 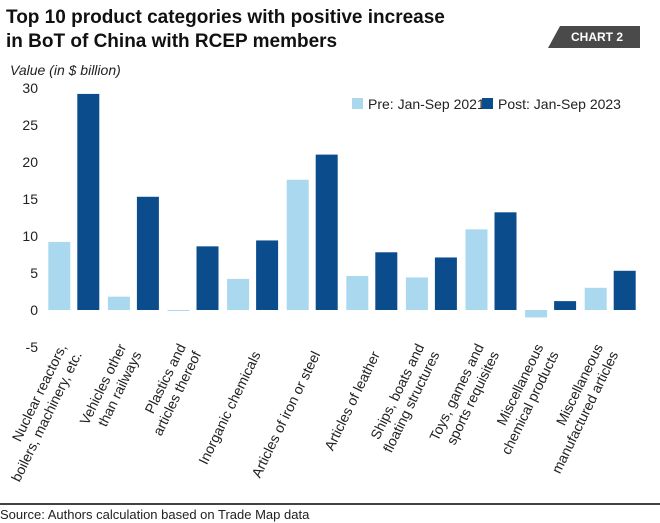 I want to click on x-tick-label: Inorganic chemicals, so click(x=229, y=408).